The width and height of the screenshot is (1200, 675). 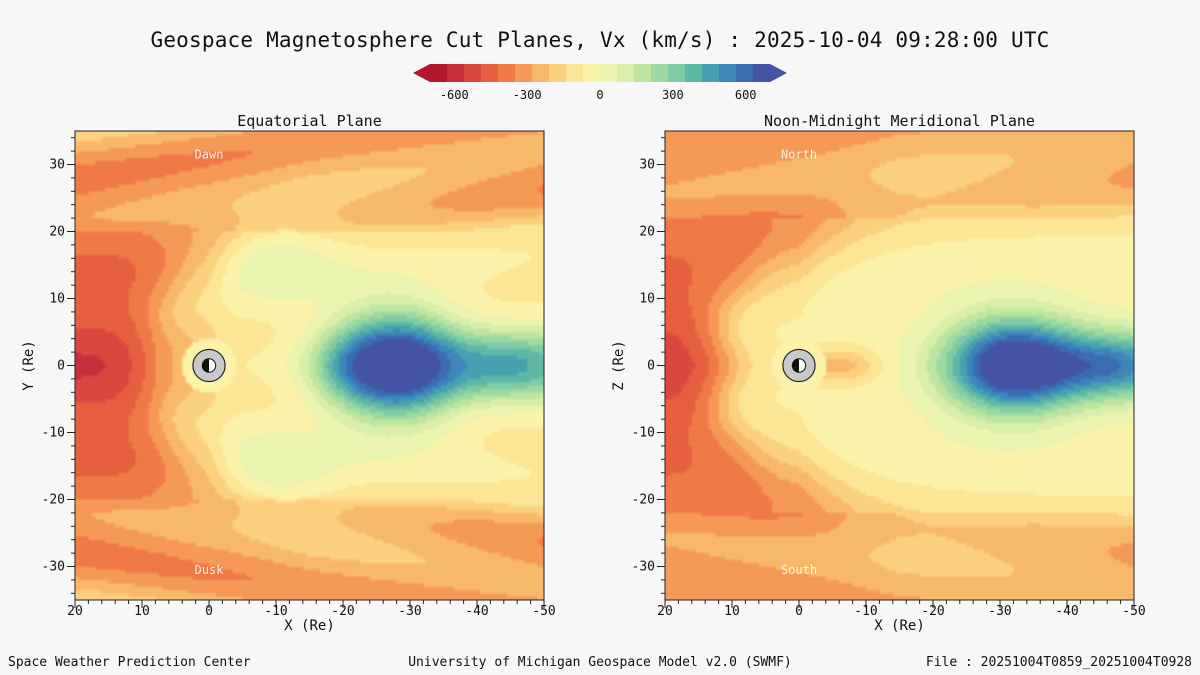 I want to click on colorbar-tick-label: -300, so click(x=527, y=95).